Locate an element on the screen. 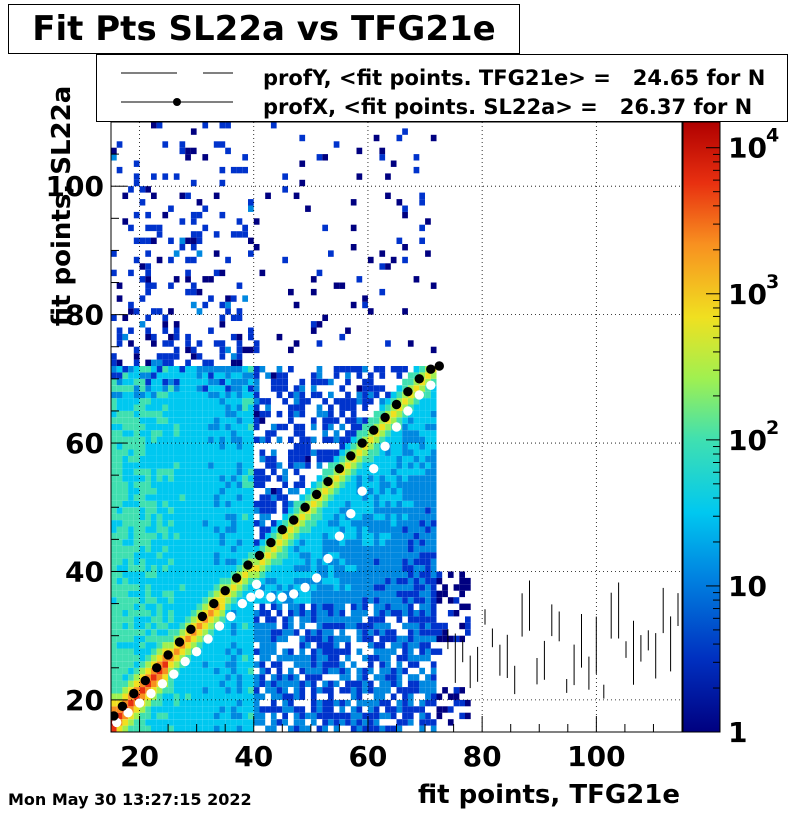 Image resolution: width=800 pixels, height=814 pixels. legend-label-profx: profX, <fit points. SL22a> = 26.37 for N is located at coordinates (508, 107).